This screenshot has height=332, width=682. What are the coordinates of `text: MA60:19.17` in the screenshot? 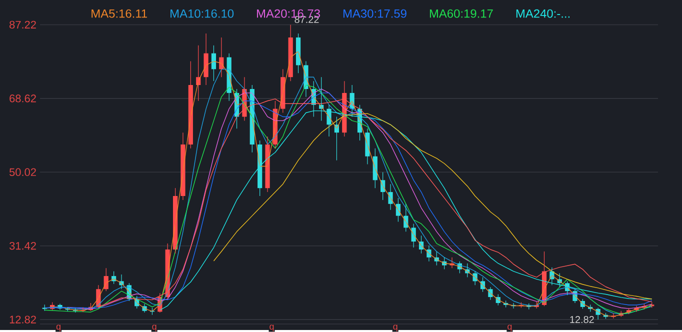 It's located at (461, 13).